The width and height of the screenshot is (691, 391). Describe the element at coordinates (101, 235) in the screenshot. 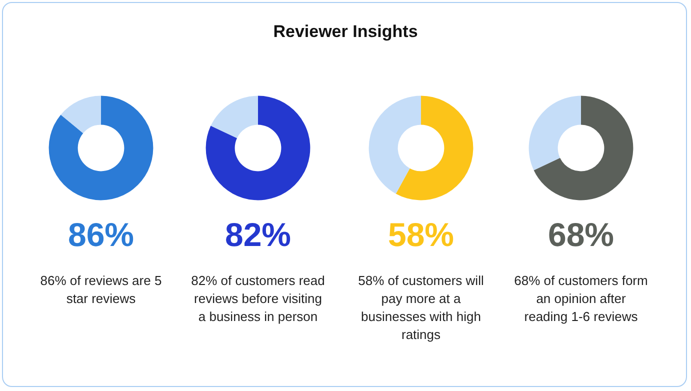

I see `data-label: 86%` at that location.